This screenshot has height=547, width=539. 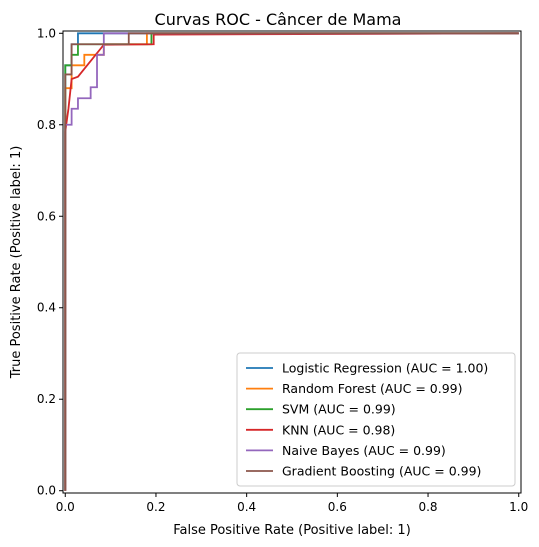 I want to click on y-axis: 0.0 0.2 0.4 0.6 0.8 1.0, so click(x=50, y=262).